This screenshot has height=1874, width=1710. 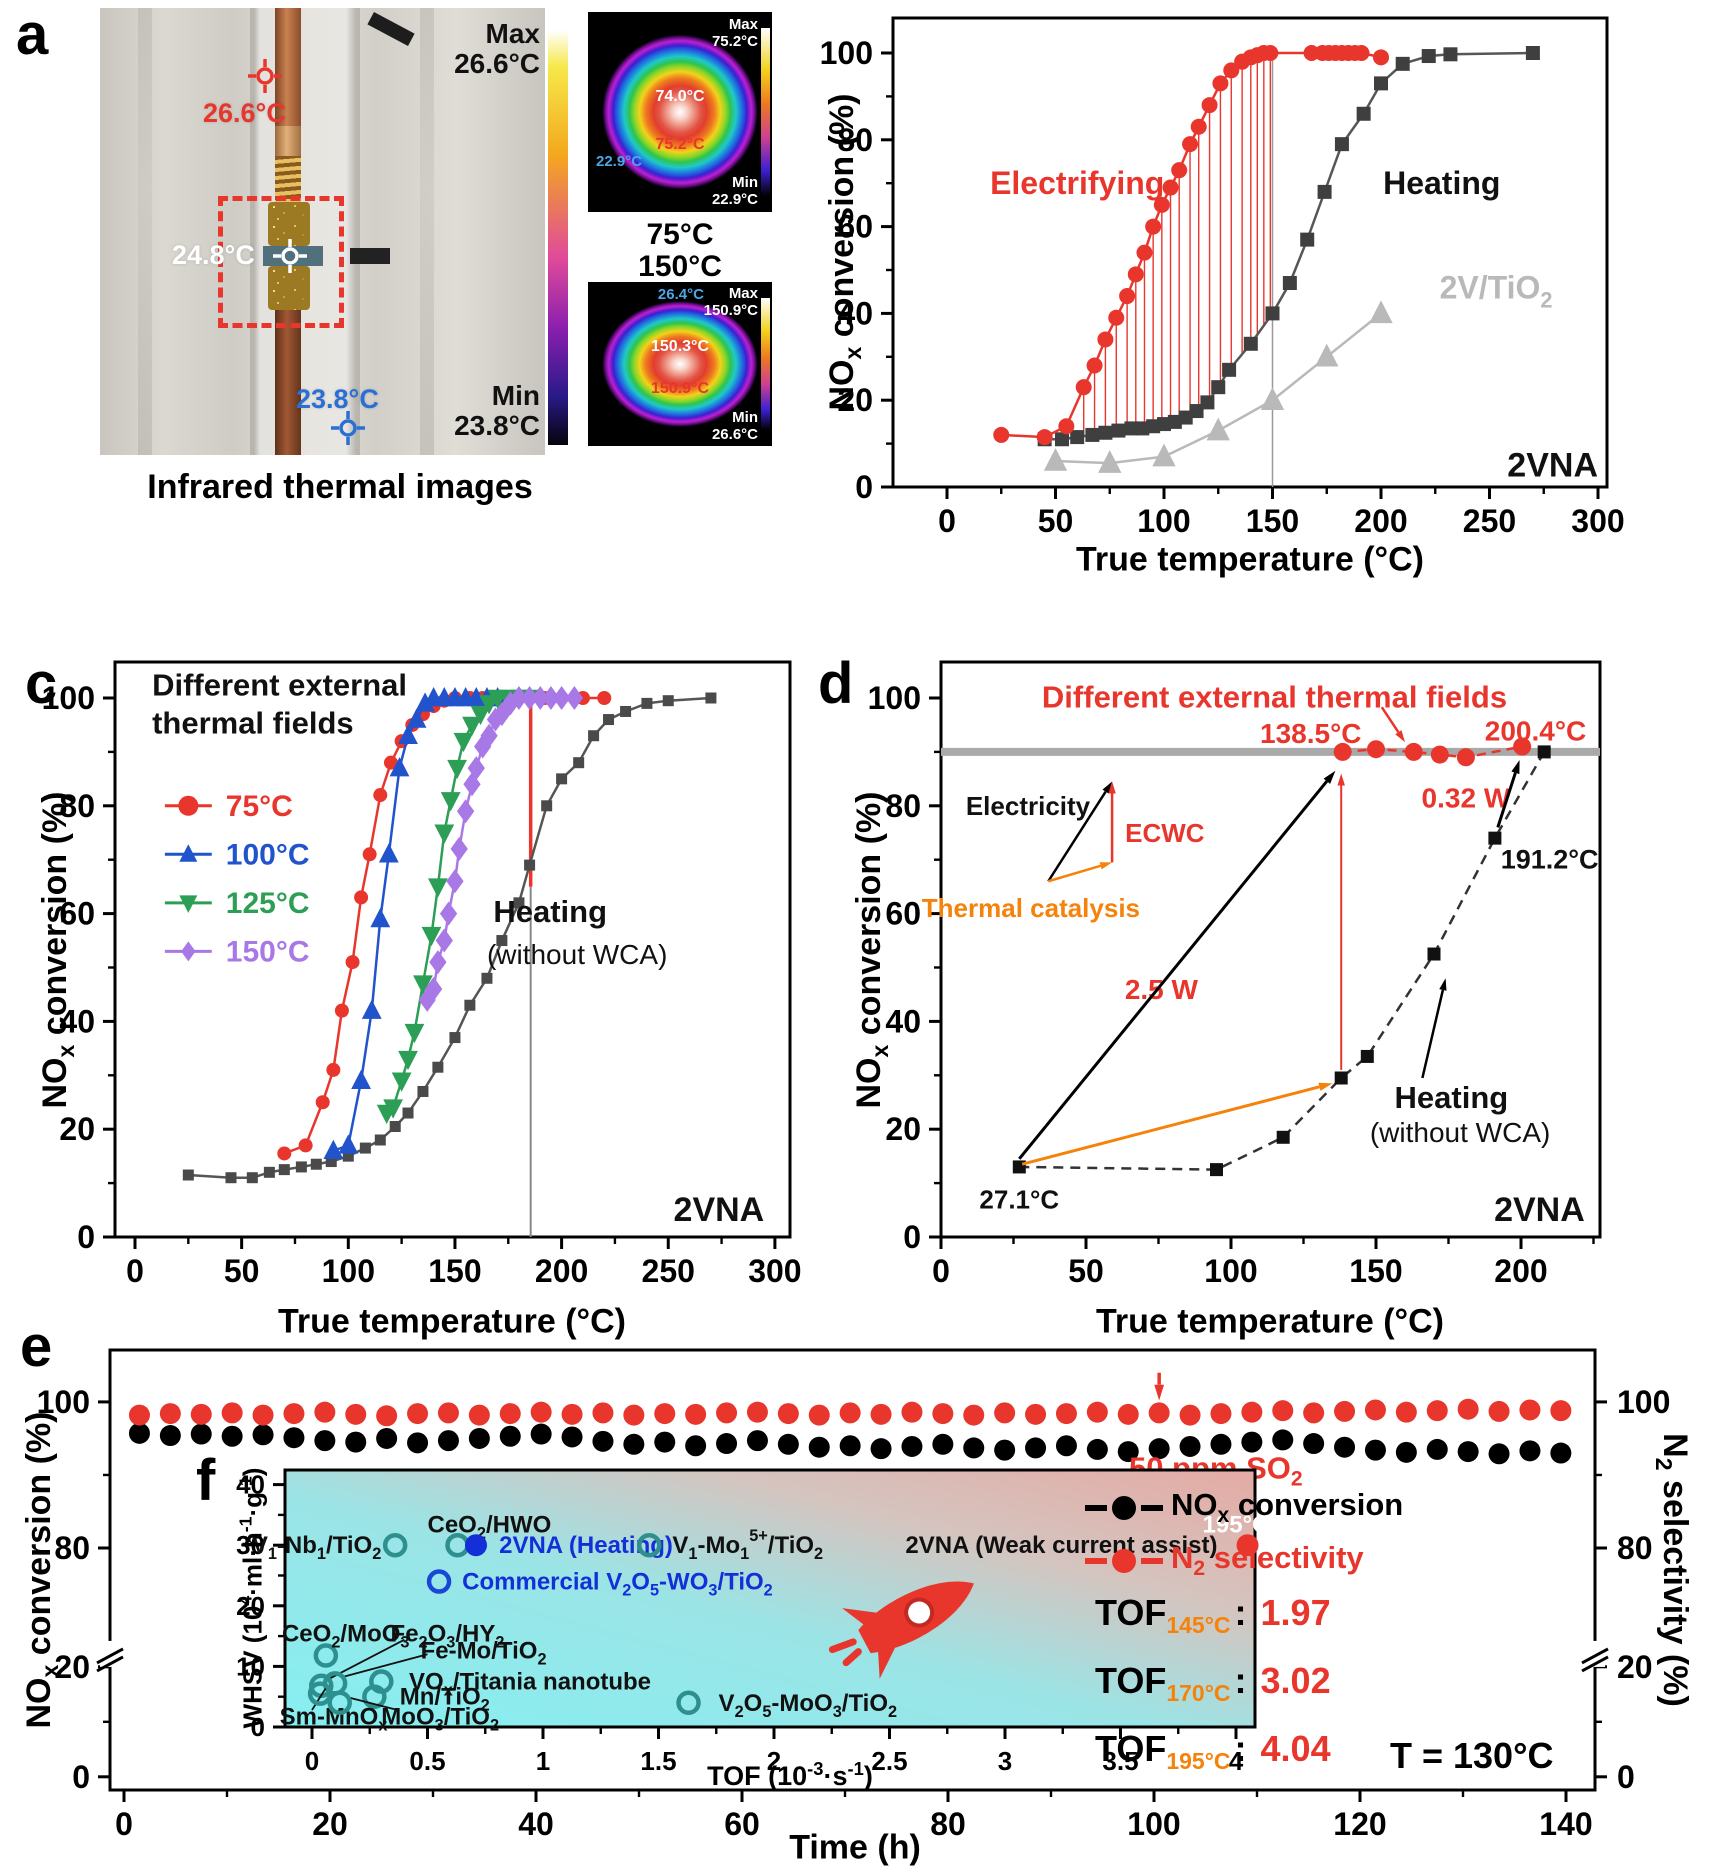 What do you see at coordinates (680, 112) in the screenshot?
I see `thermal-image-75: Max 75.2°C Min 22.9°C 74.0°C 75.2°C 22.9°C` at bounding box center [680, 112].